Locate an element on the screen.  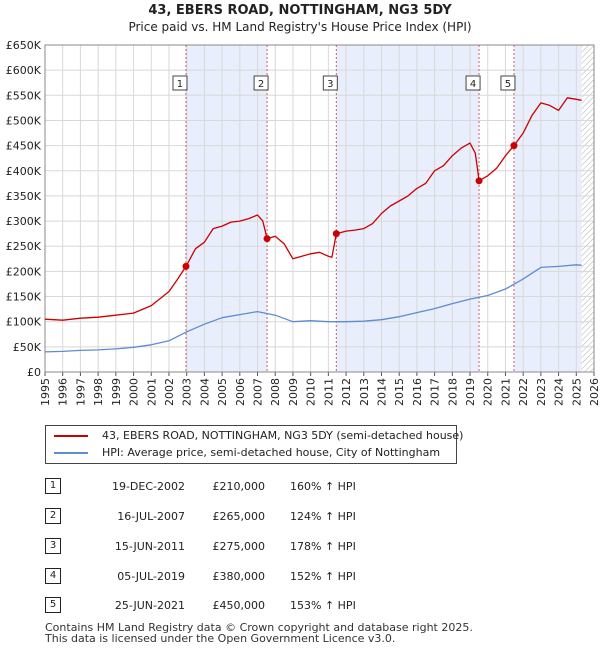
x-tick-label: 2001 is located at coordinates (151, 392).